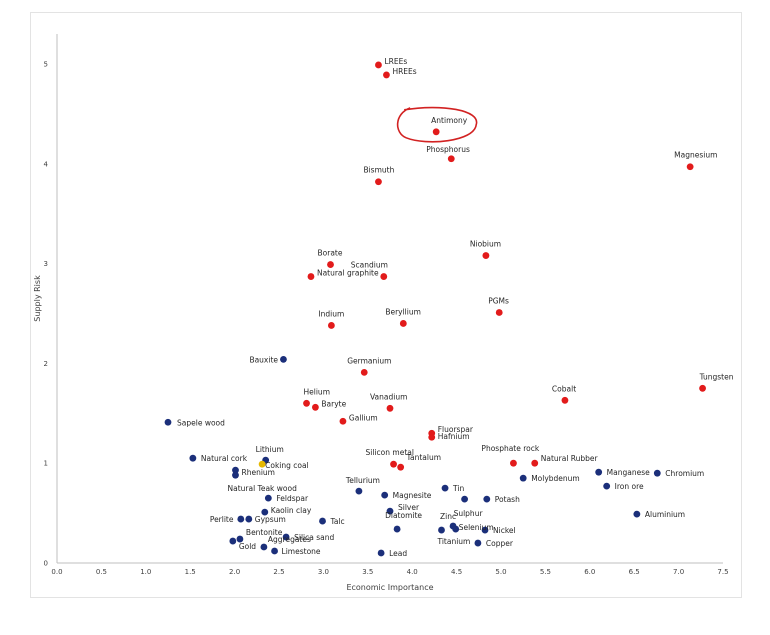 The width and height of the screenshot is (770, 635). What do you see at coordinates (201, 422) in the screenshot?
I see `point-label: Sapele wood` at bounding box center [201, 422].